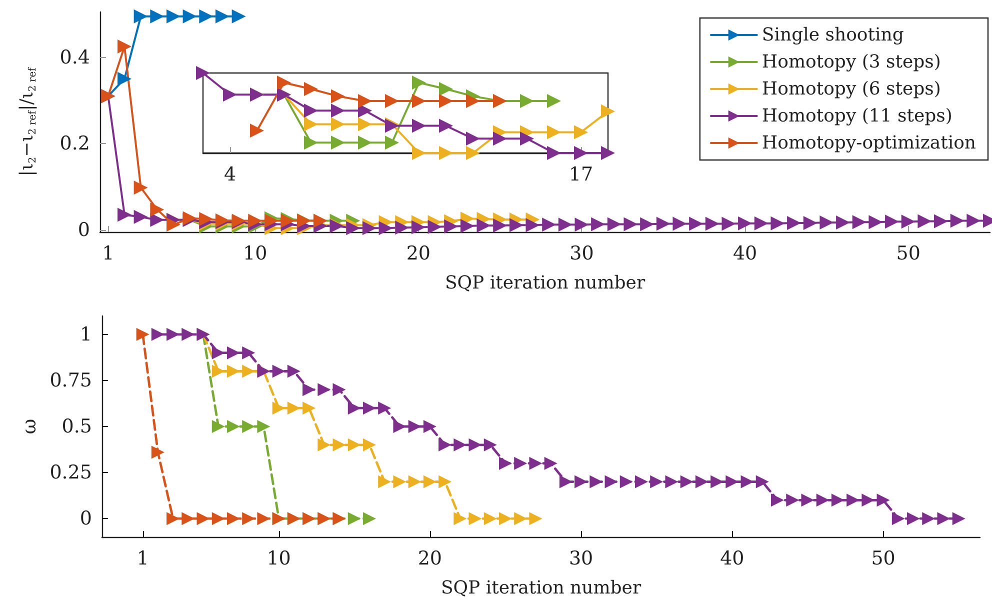 The width and height of the screenshot is (992, 605). Describe the element at coordinates (71, 380) in the screenshot. I see `y-tick-label: 0.75` at that location.